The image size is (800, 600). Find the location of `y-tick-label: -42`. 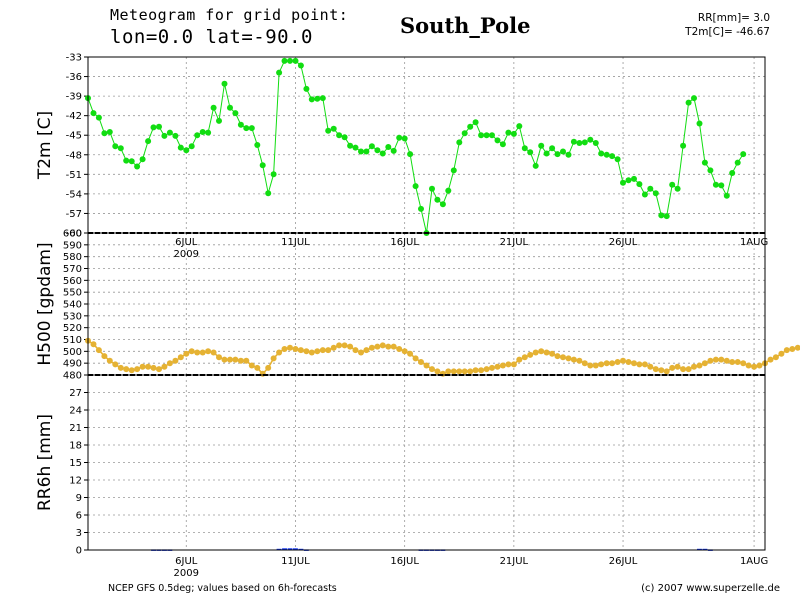

y-tick-label: -42 is located at coordinates (74, 116).